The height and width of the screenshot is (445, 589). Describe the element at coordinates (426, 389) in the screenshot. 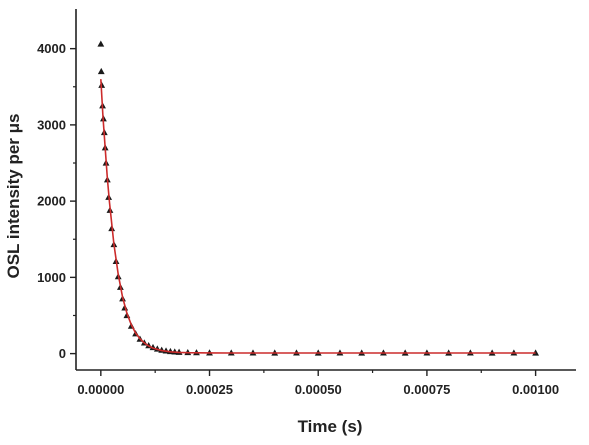

I see `x-tick-label: 0.00075` at that location.